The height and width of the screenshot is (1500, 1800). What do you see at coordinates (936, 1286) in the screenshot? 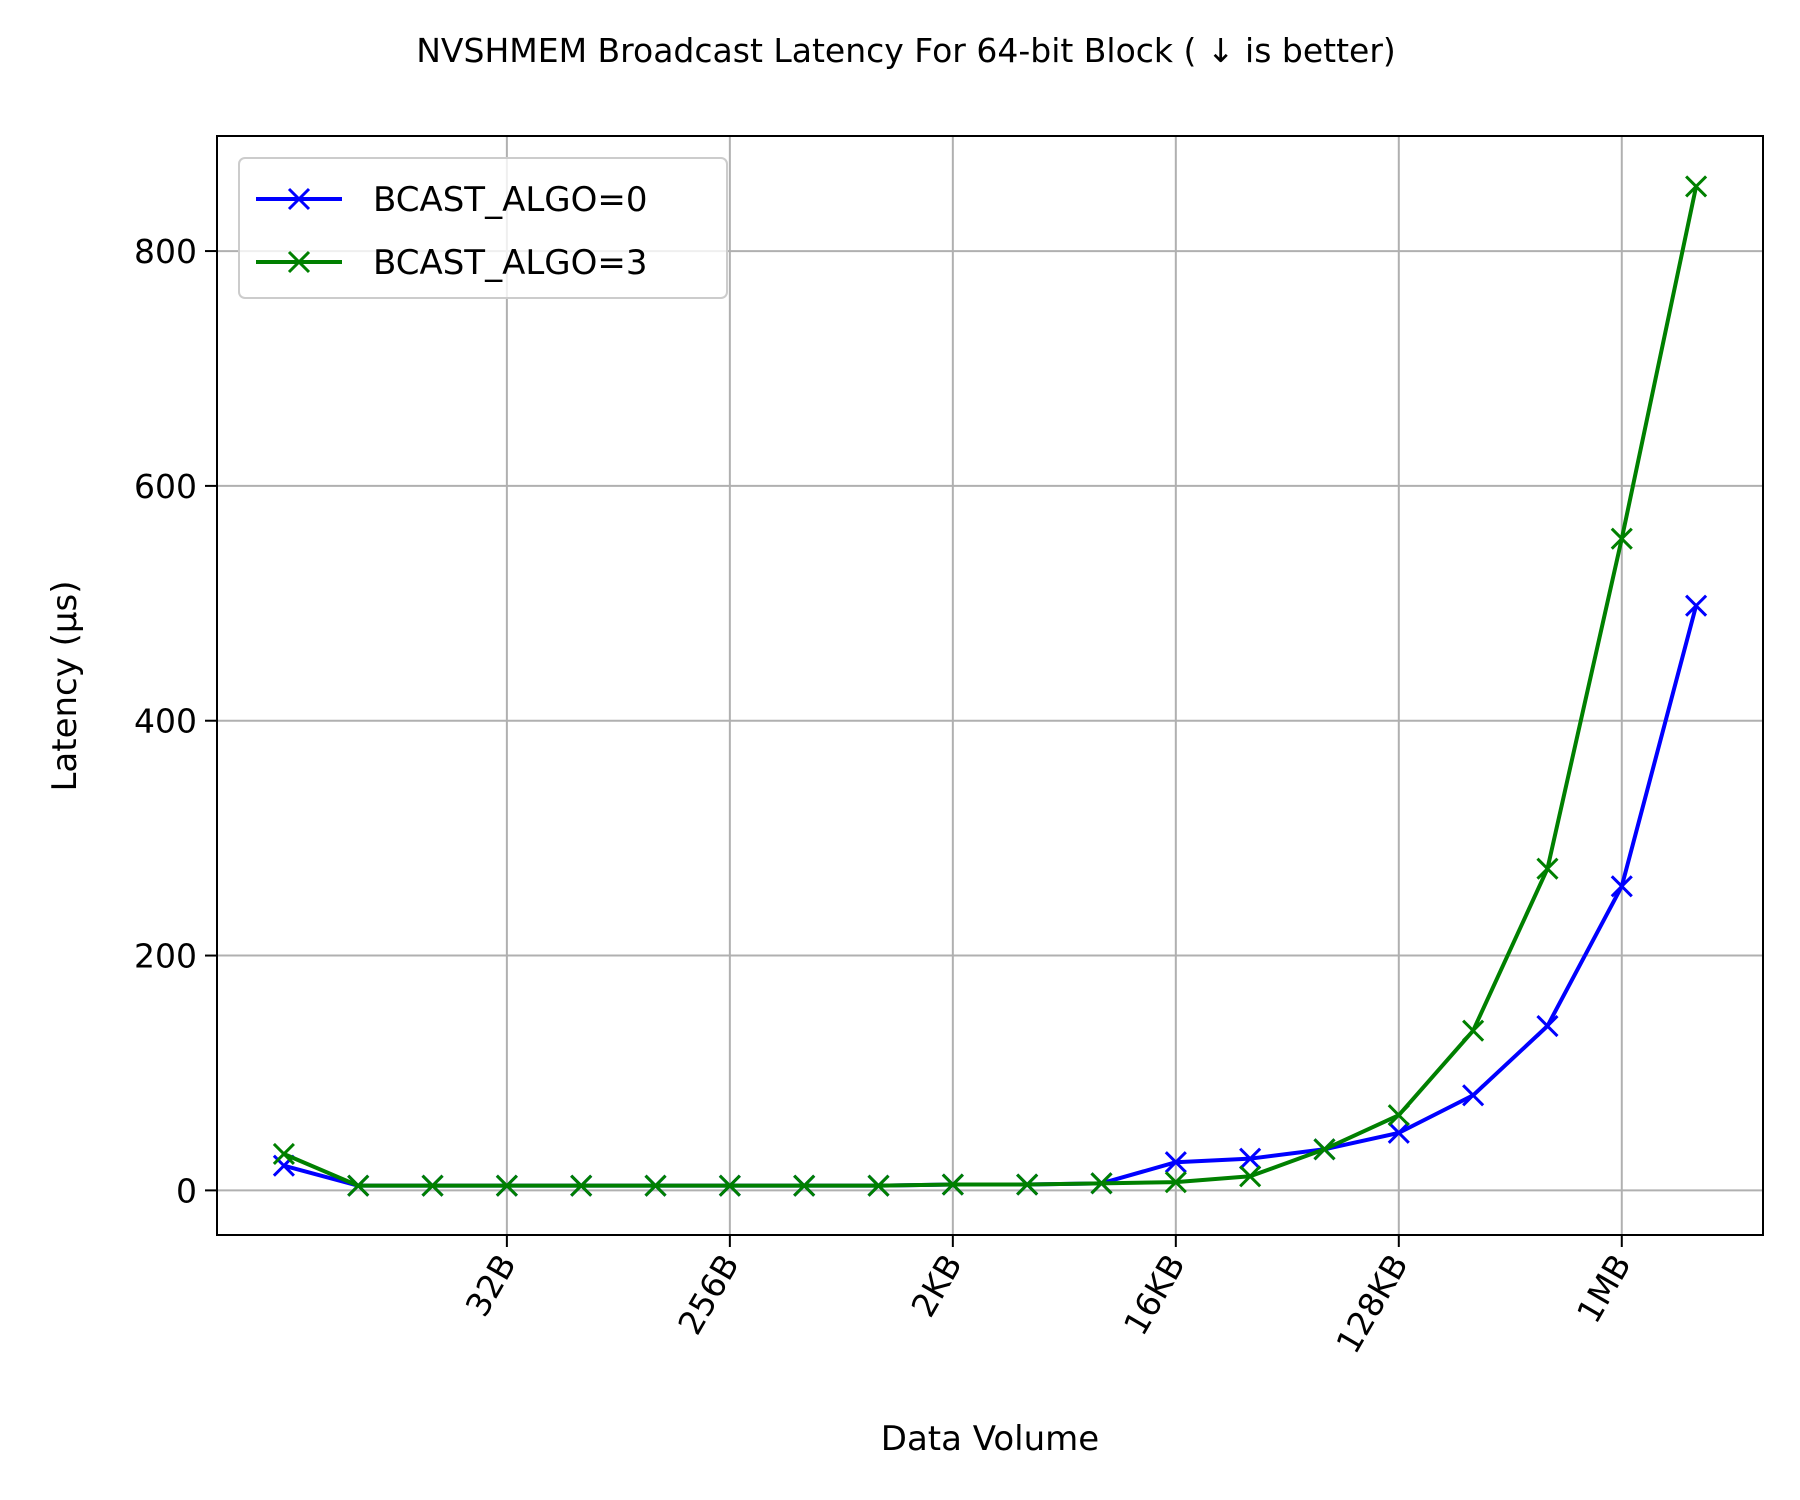
I see `x-tick-label: 2KB` at bounding box center [936, 1286].